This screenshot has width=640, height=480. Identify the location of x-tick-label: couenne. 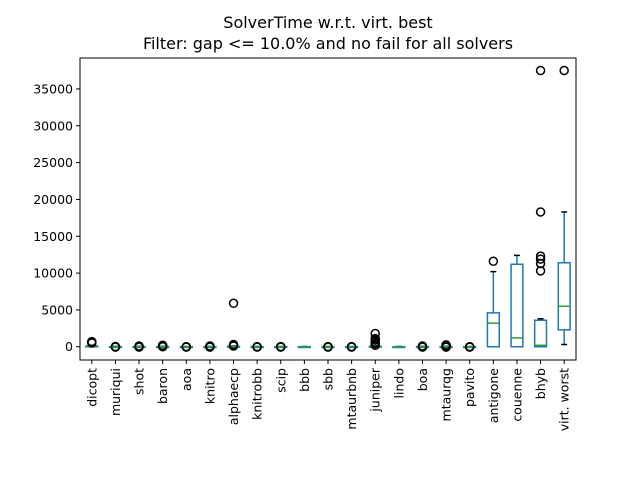
(516, 395).